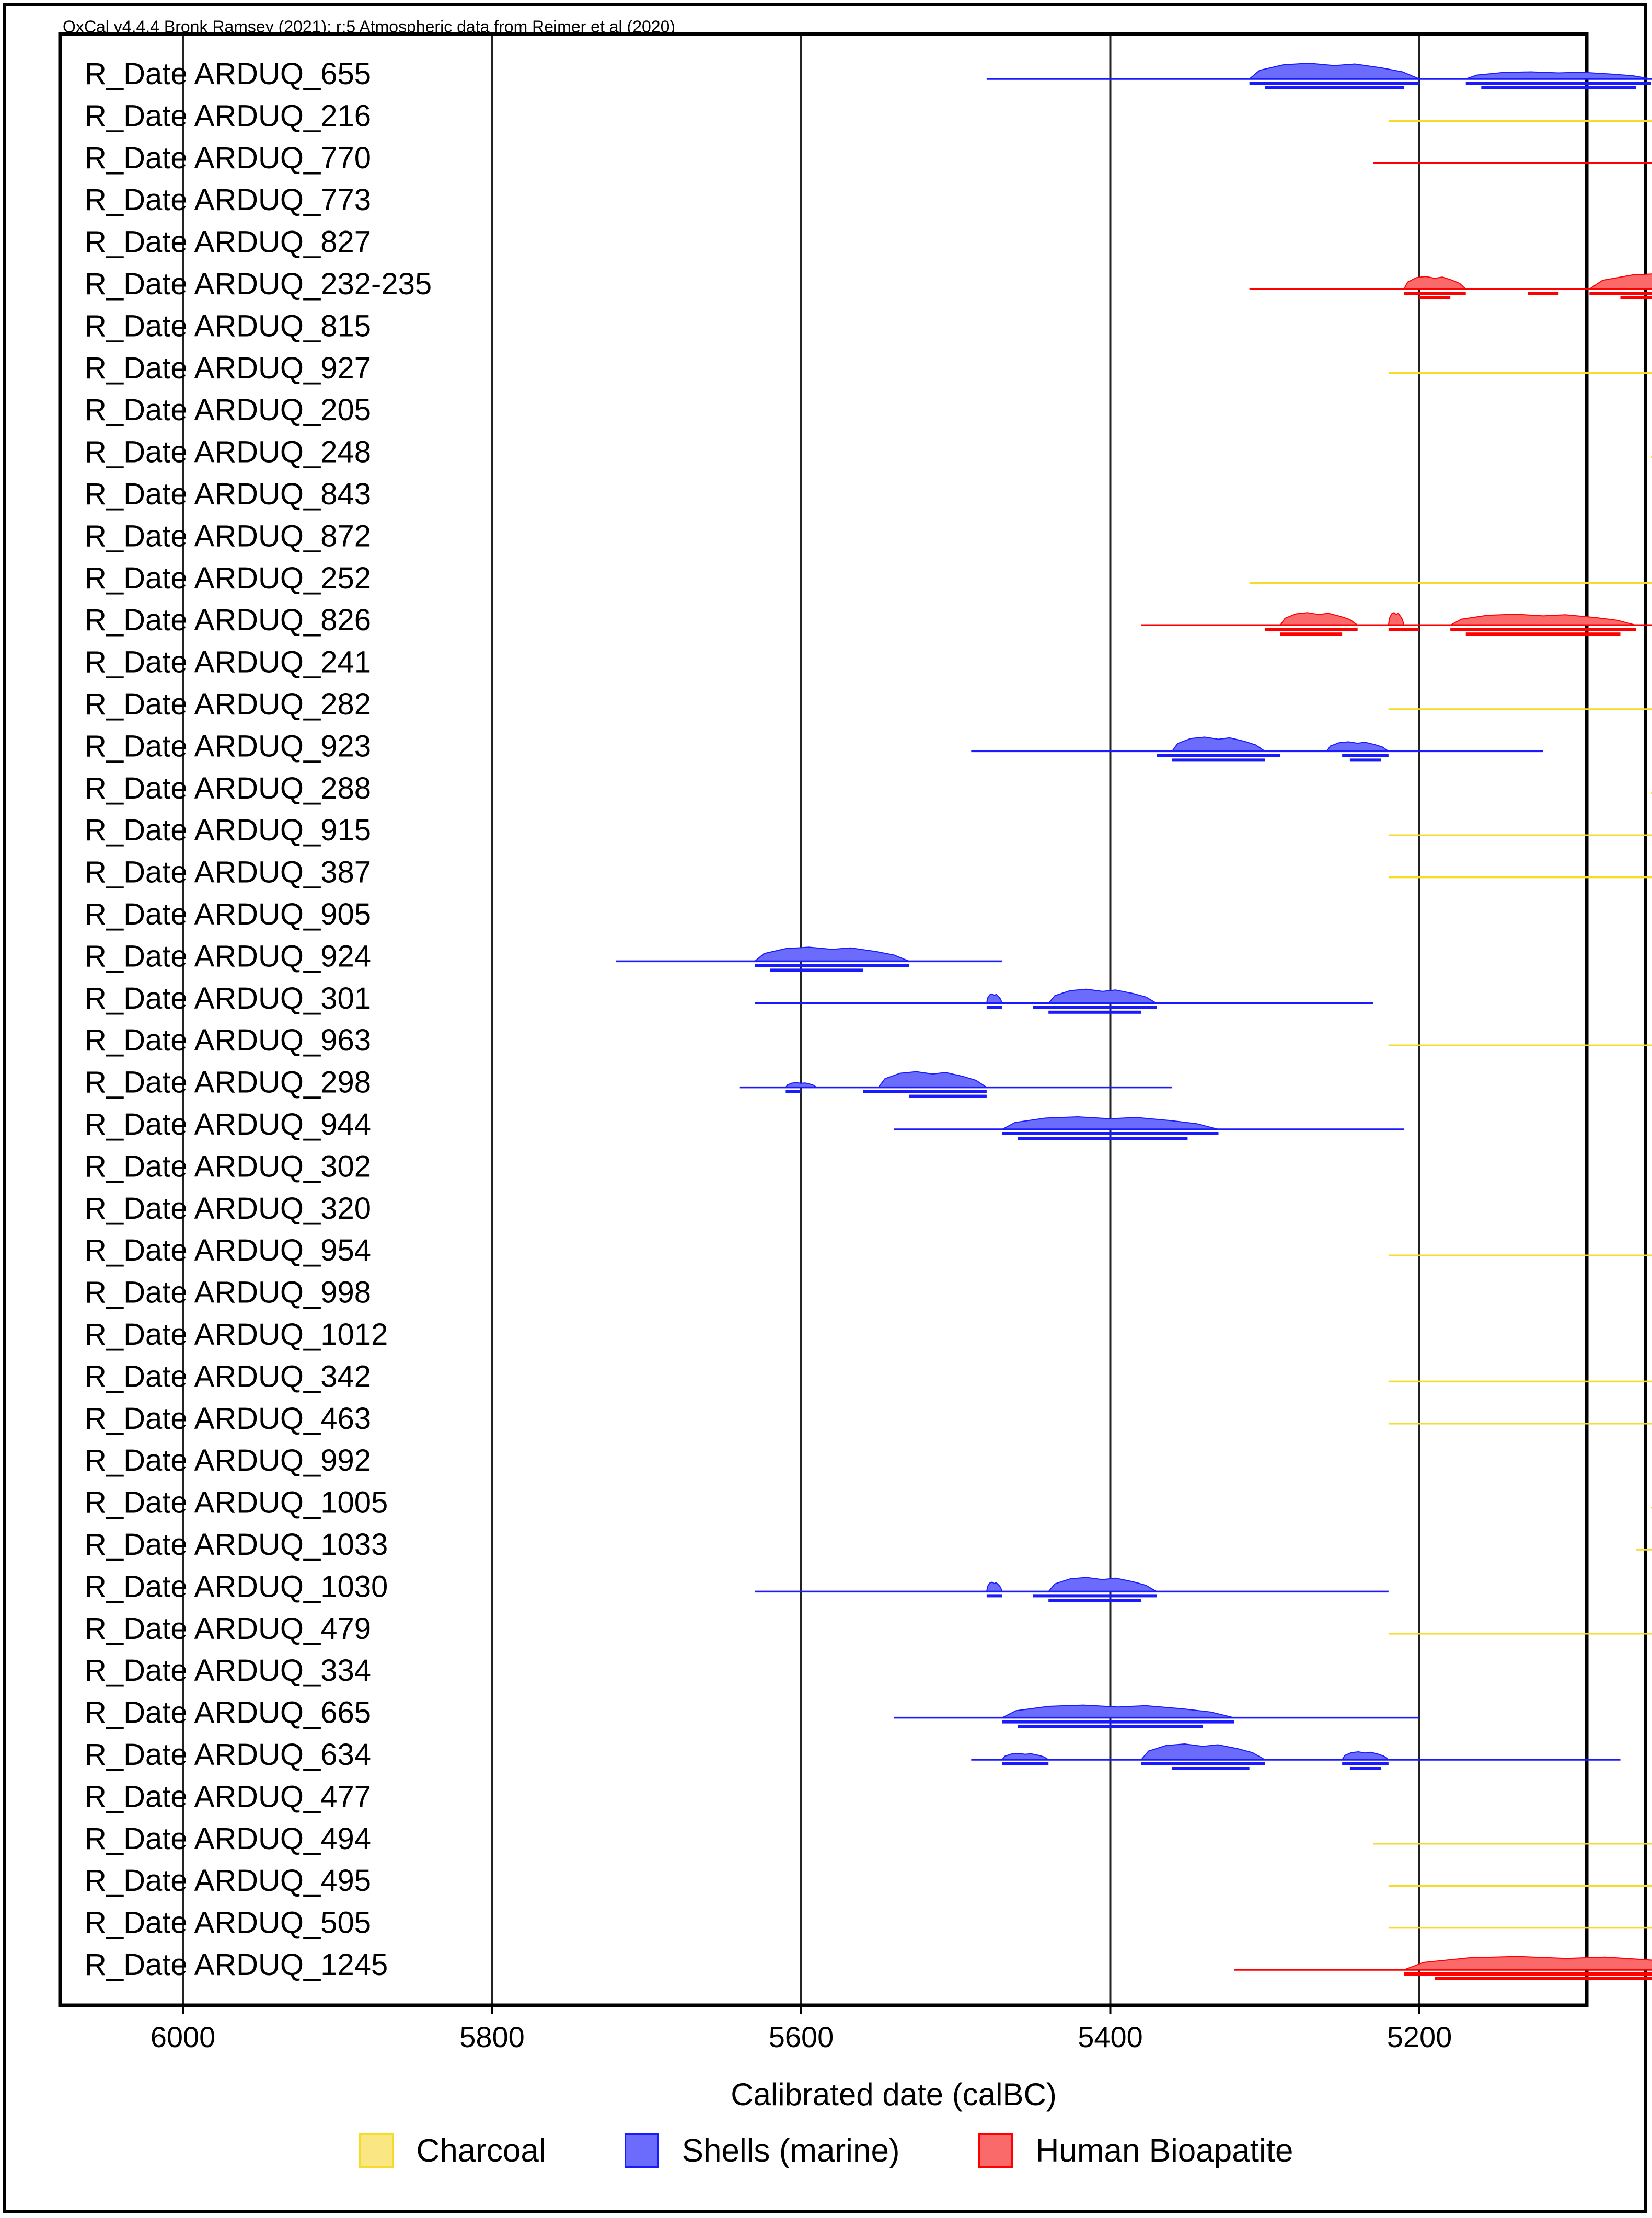 The image size is (1652, 2218). I want to click on sample-label: R_Date ARDUQ_773, so click(228, 200).